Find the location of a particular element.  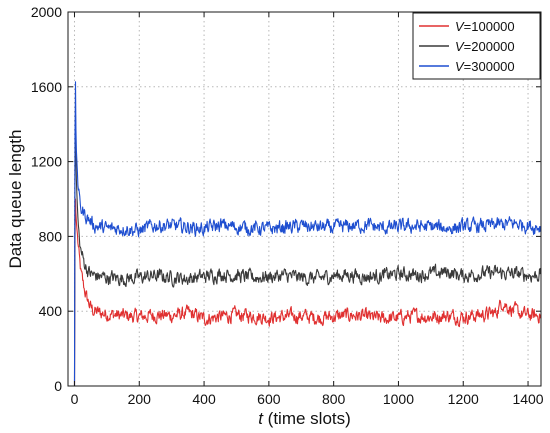

x-tick-label: 1000 is located at coordinates (398, 399).